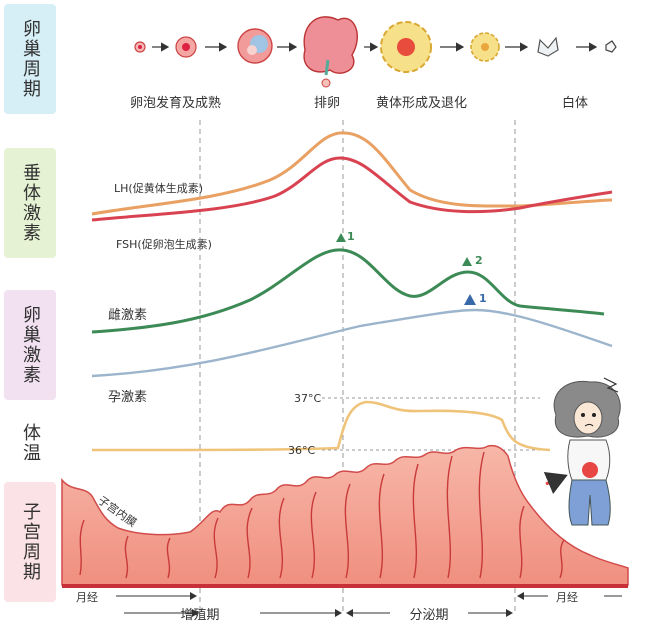 The image size is (647, 623). I want to click on phase-follicle-development: 卵泡发育及成熟, so click(176, 103).